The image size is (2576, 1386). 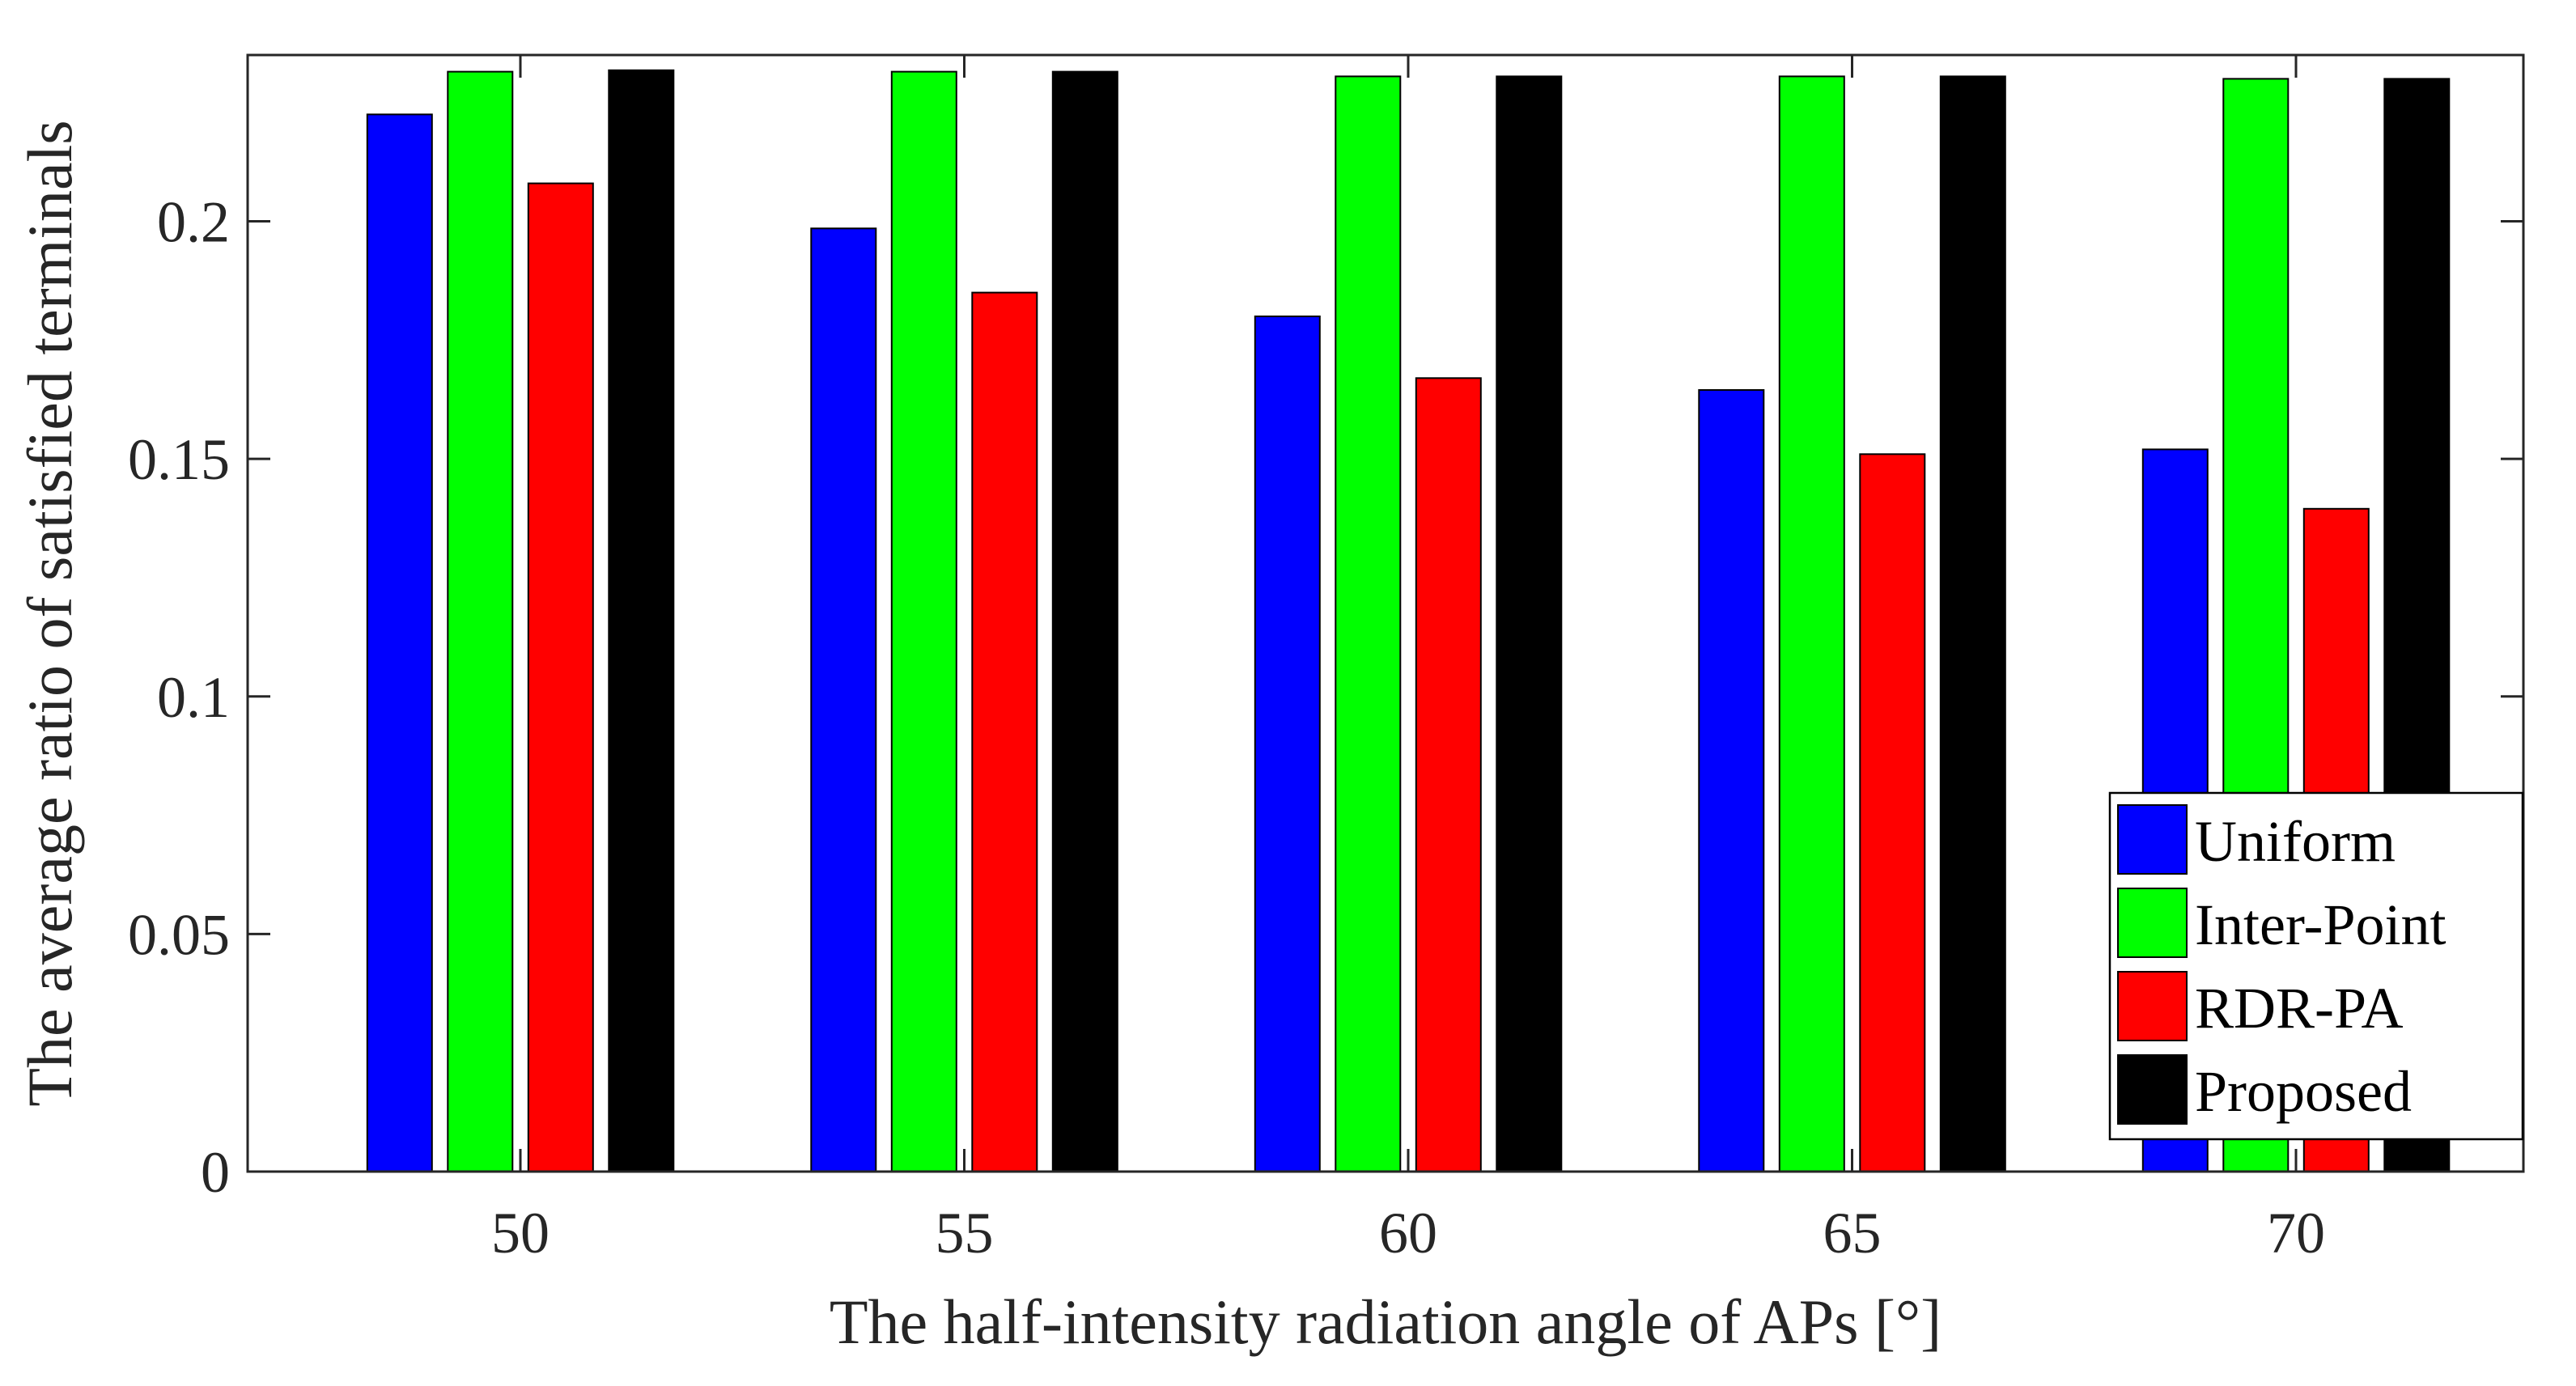 What do you see at coordinates (193, 222) in the screenshot?
I see `y-tick-label-4: 0.2` at bounding box center [193, 222].